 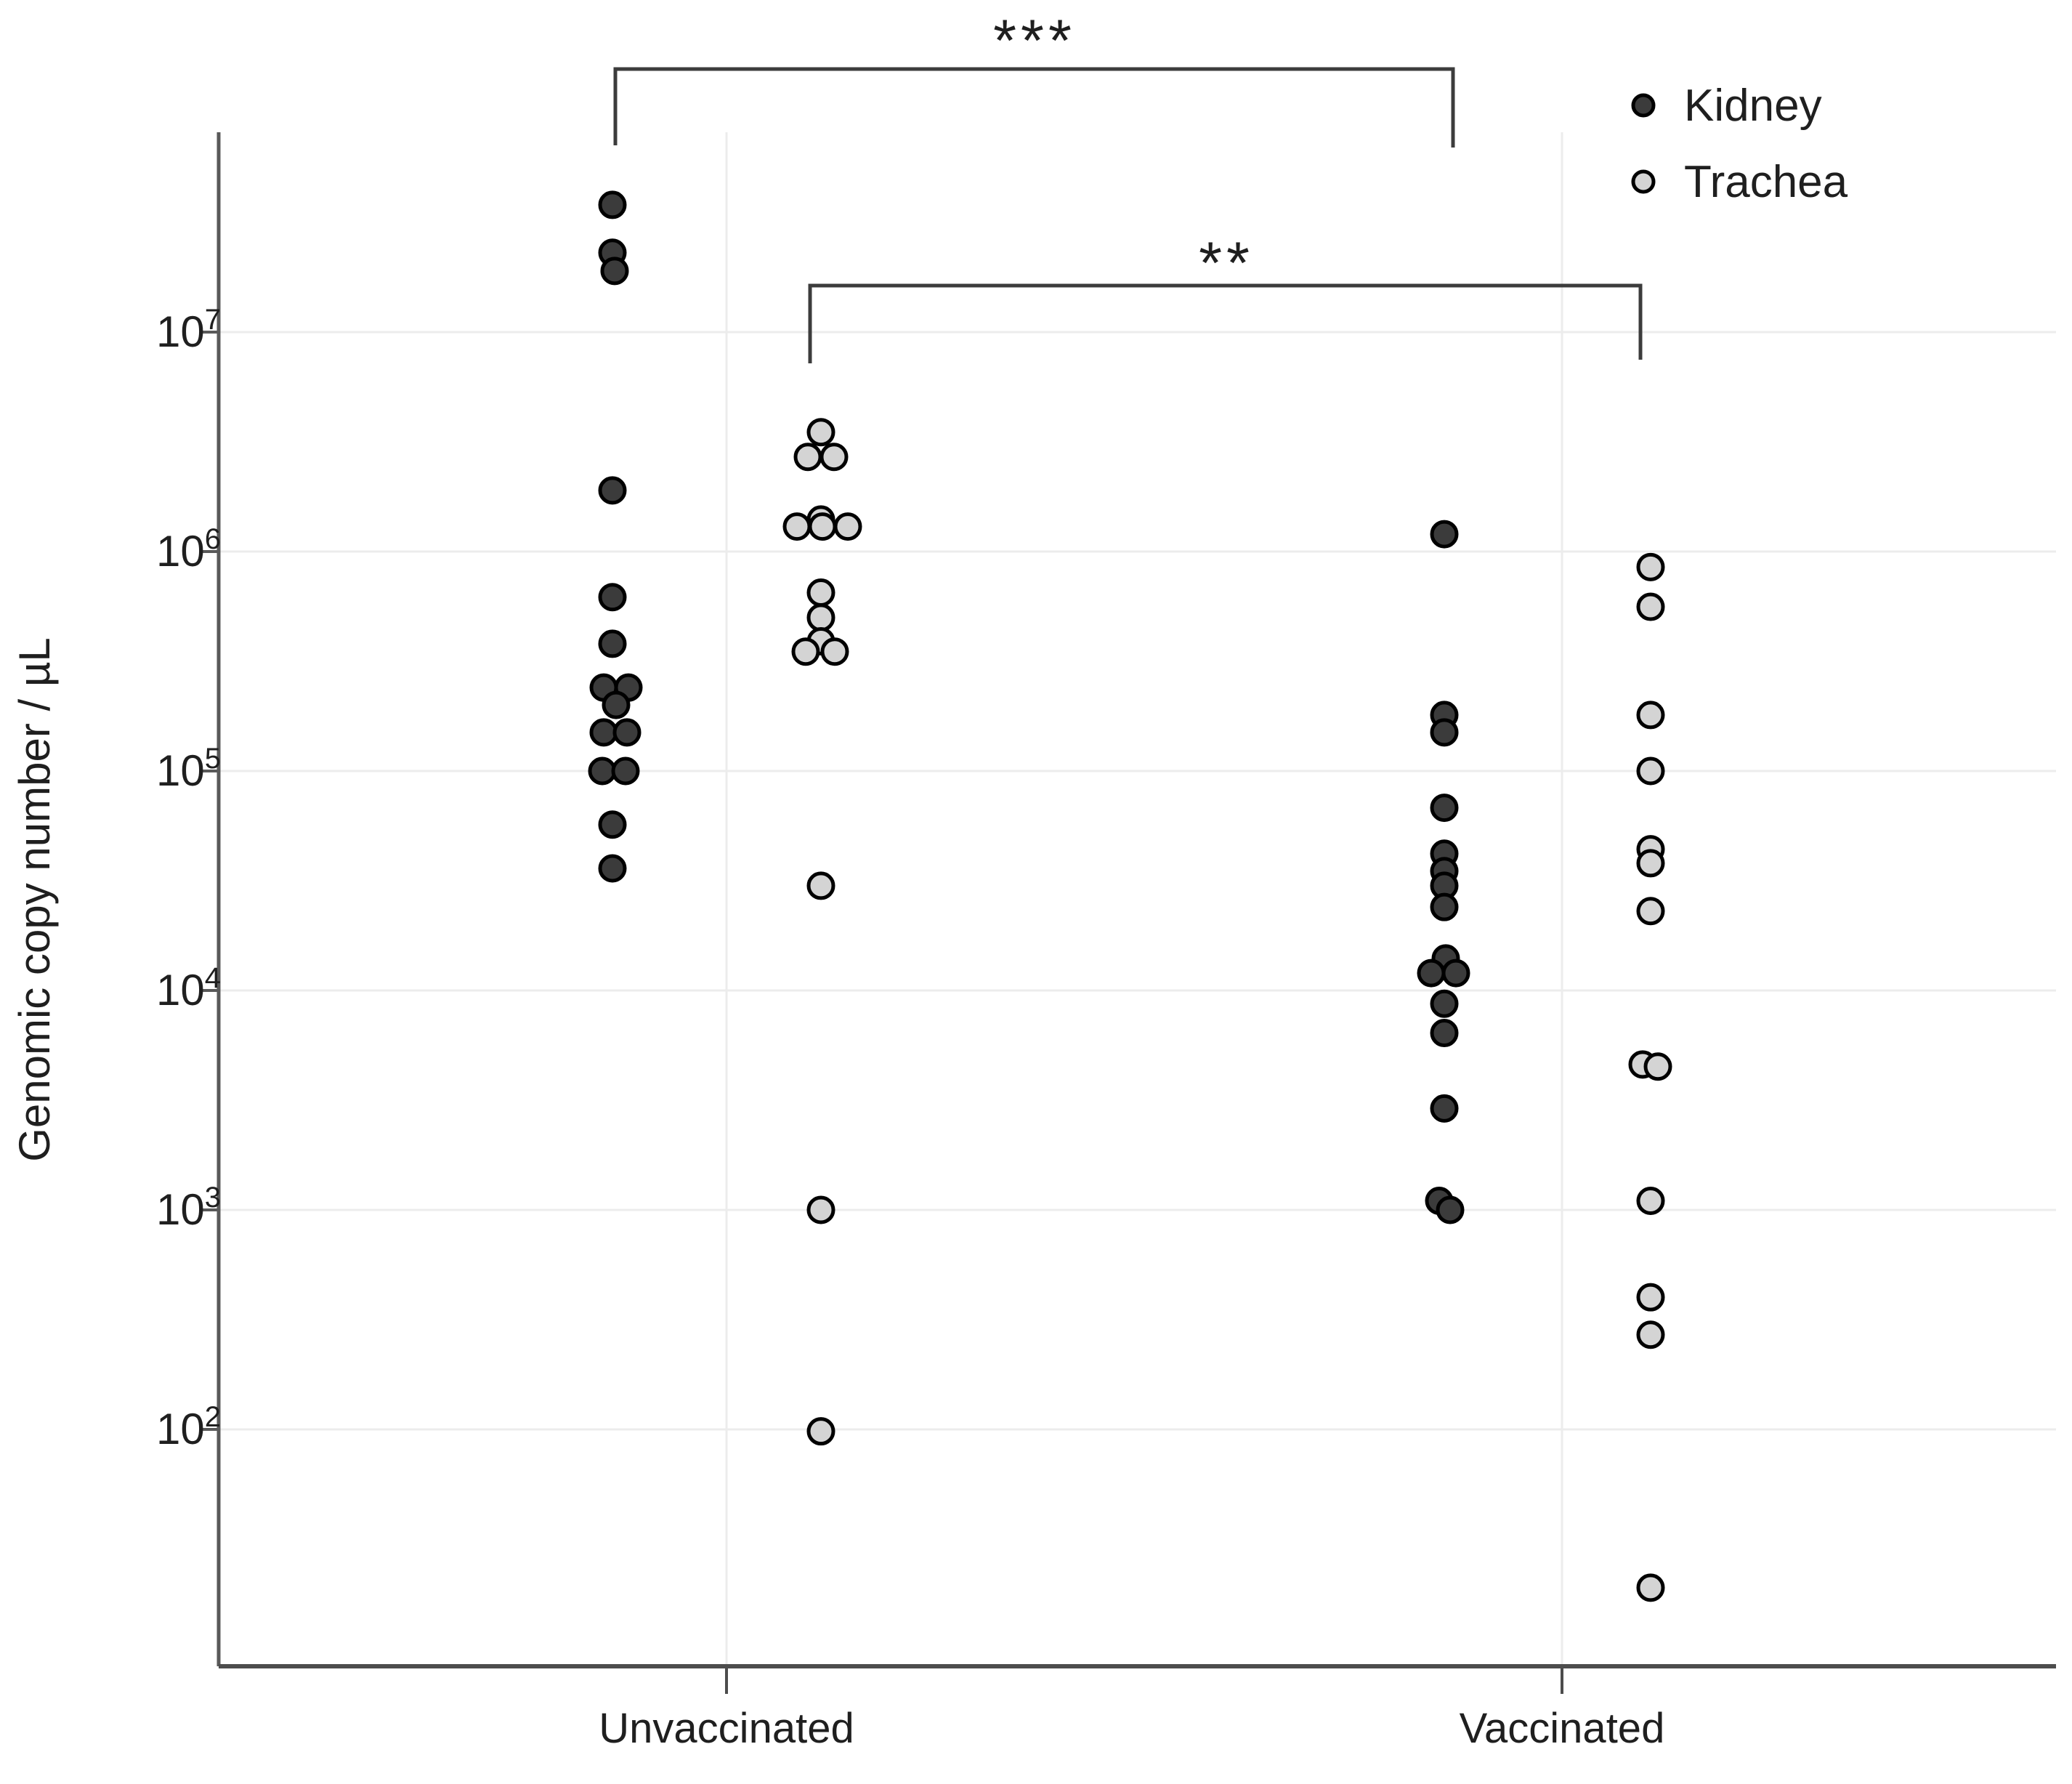 I want to click on legend-marker-trachea, so click(x=1643, y=181).